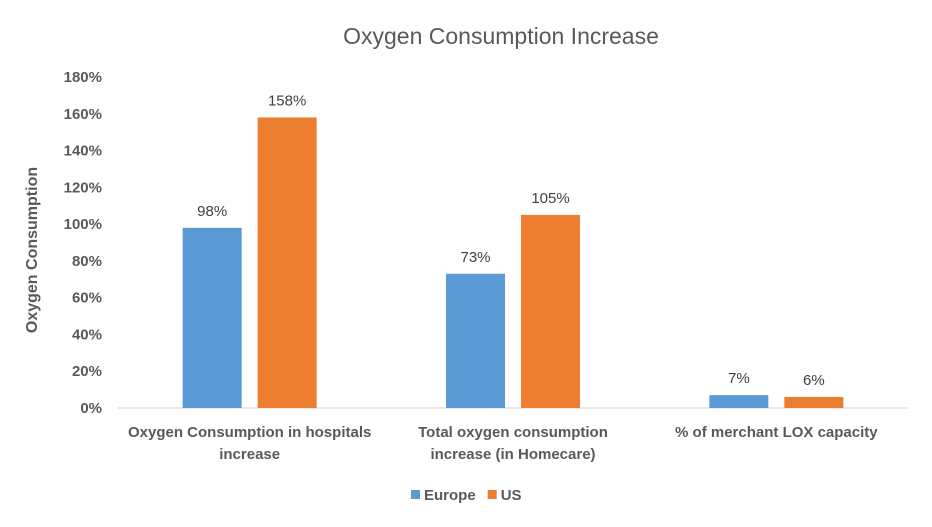 The image size is (932, 527). What do you see at coordinates (83, 151) in the screenshot?
I see `y-tick-label: 140%` at bounding box center [83, 151].